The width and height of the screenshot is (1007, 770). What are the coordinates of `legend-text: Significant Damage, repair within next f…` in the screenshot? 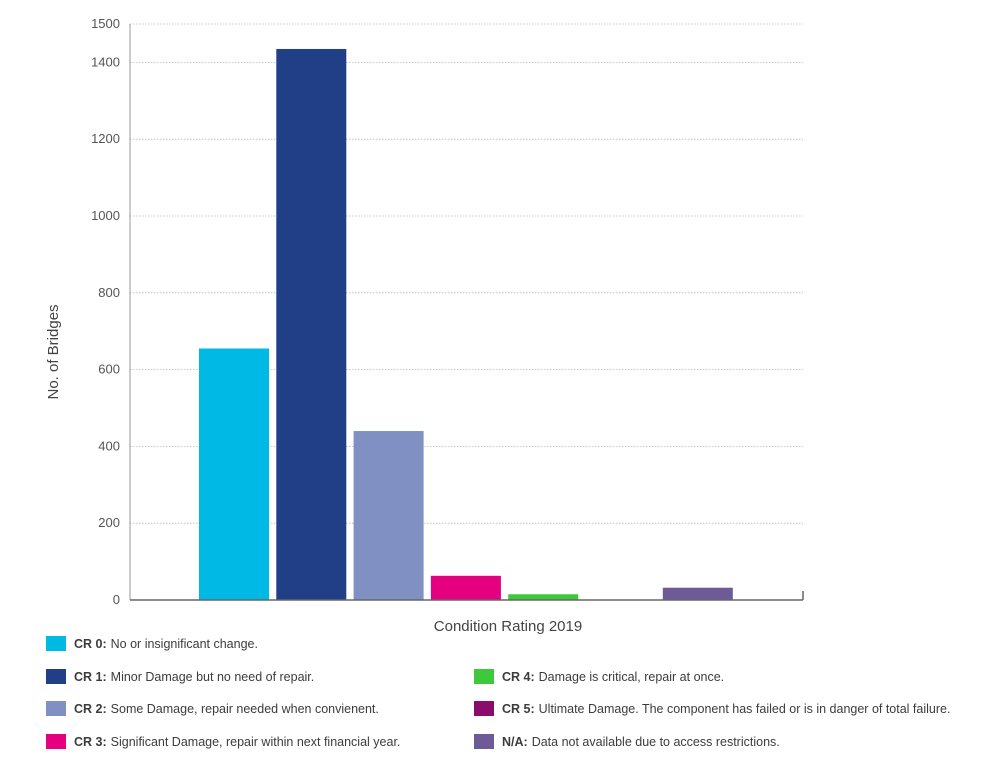 It's located at (255, 741).